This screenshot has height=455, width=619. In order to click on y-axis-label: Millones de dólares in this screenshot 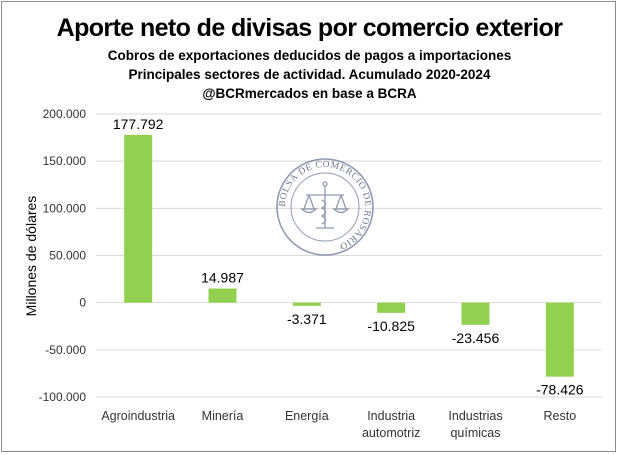, I will do `click(31, 256)`.